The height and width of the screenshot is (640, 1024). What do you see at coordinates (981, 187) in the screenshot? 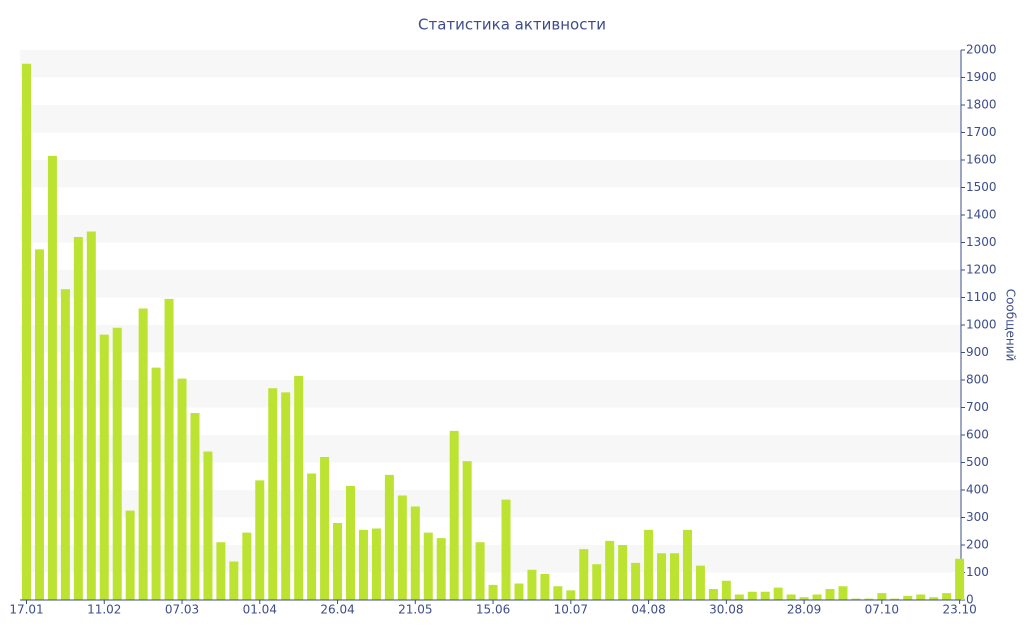
I see `y-tick-label: 1500` at bounding box center [981, 187].